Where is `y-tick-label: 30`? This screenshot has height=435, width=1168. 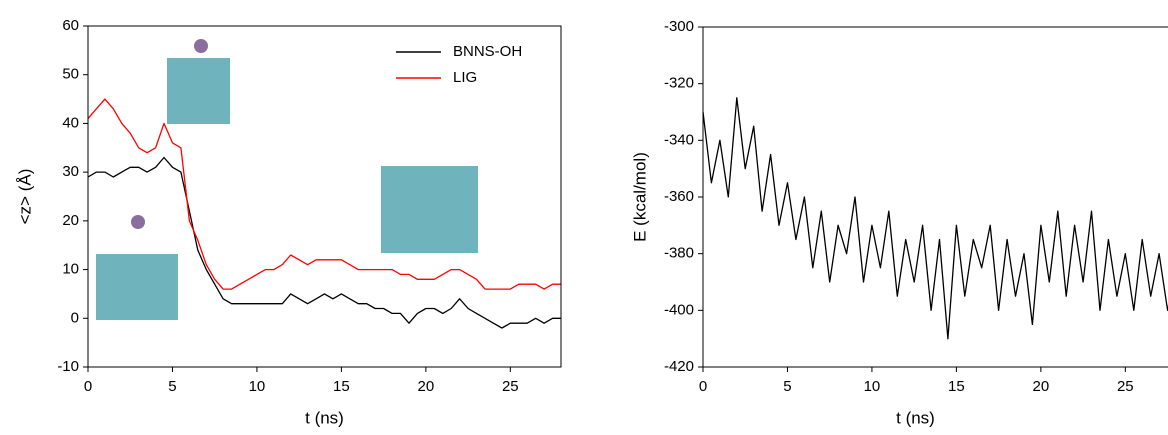 y-tick-label: 30 is located at coordinates (70, 171).